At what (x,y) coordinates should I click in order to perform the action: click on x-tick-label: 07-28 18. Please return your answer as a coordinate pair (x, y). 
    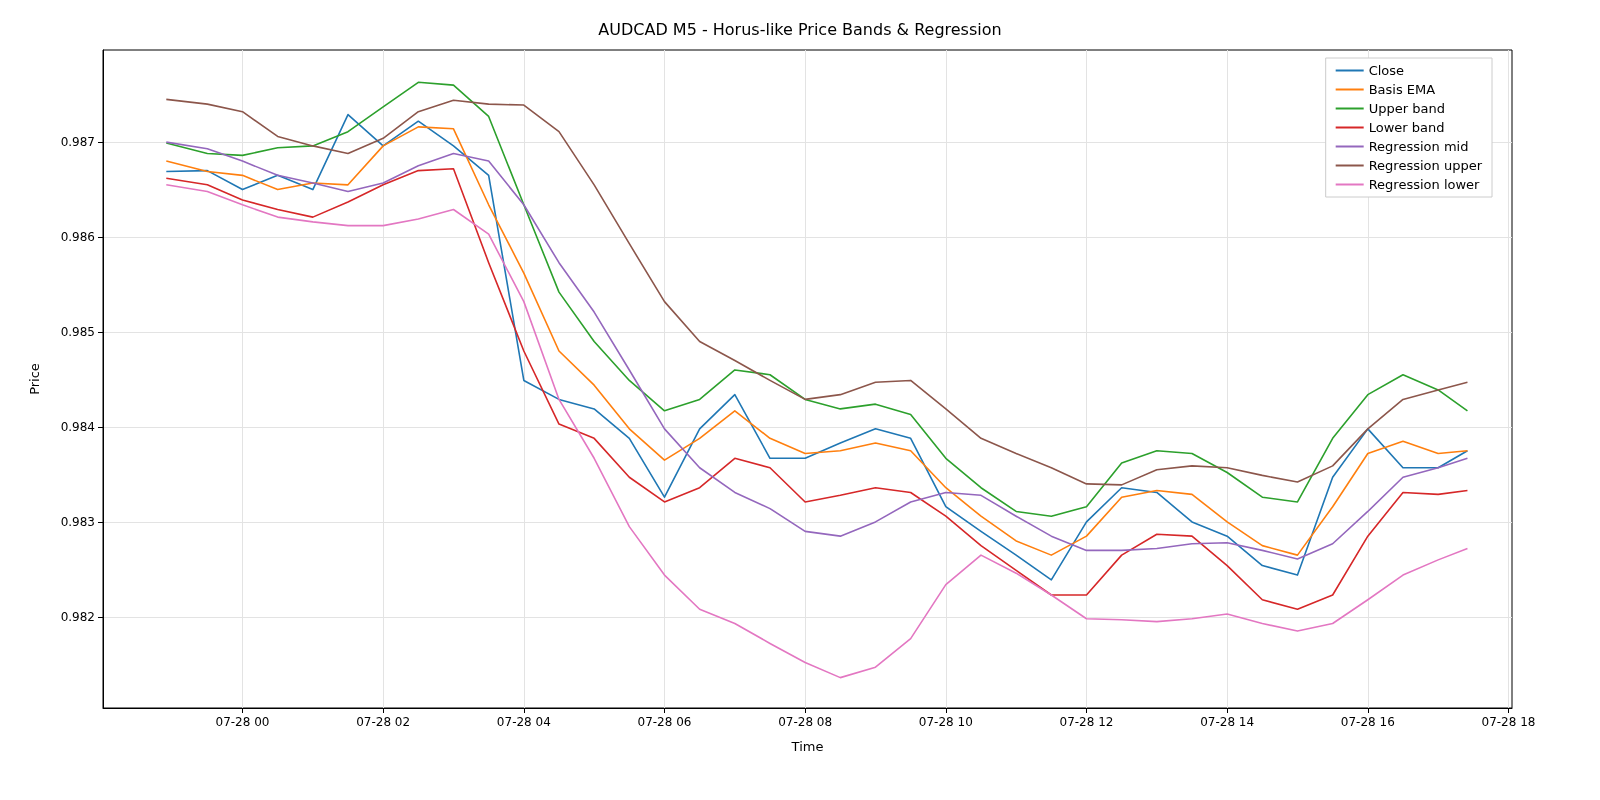
    Looking at the image, I should click on (1508, 722).